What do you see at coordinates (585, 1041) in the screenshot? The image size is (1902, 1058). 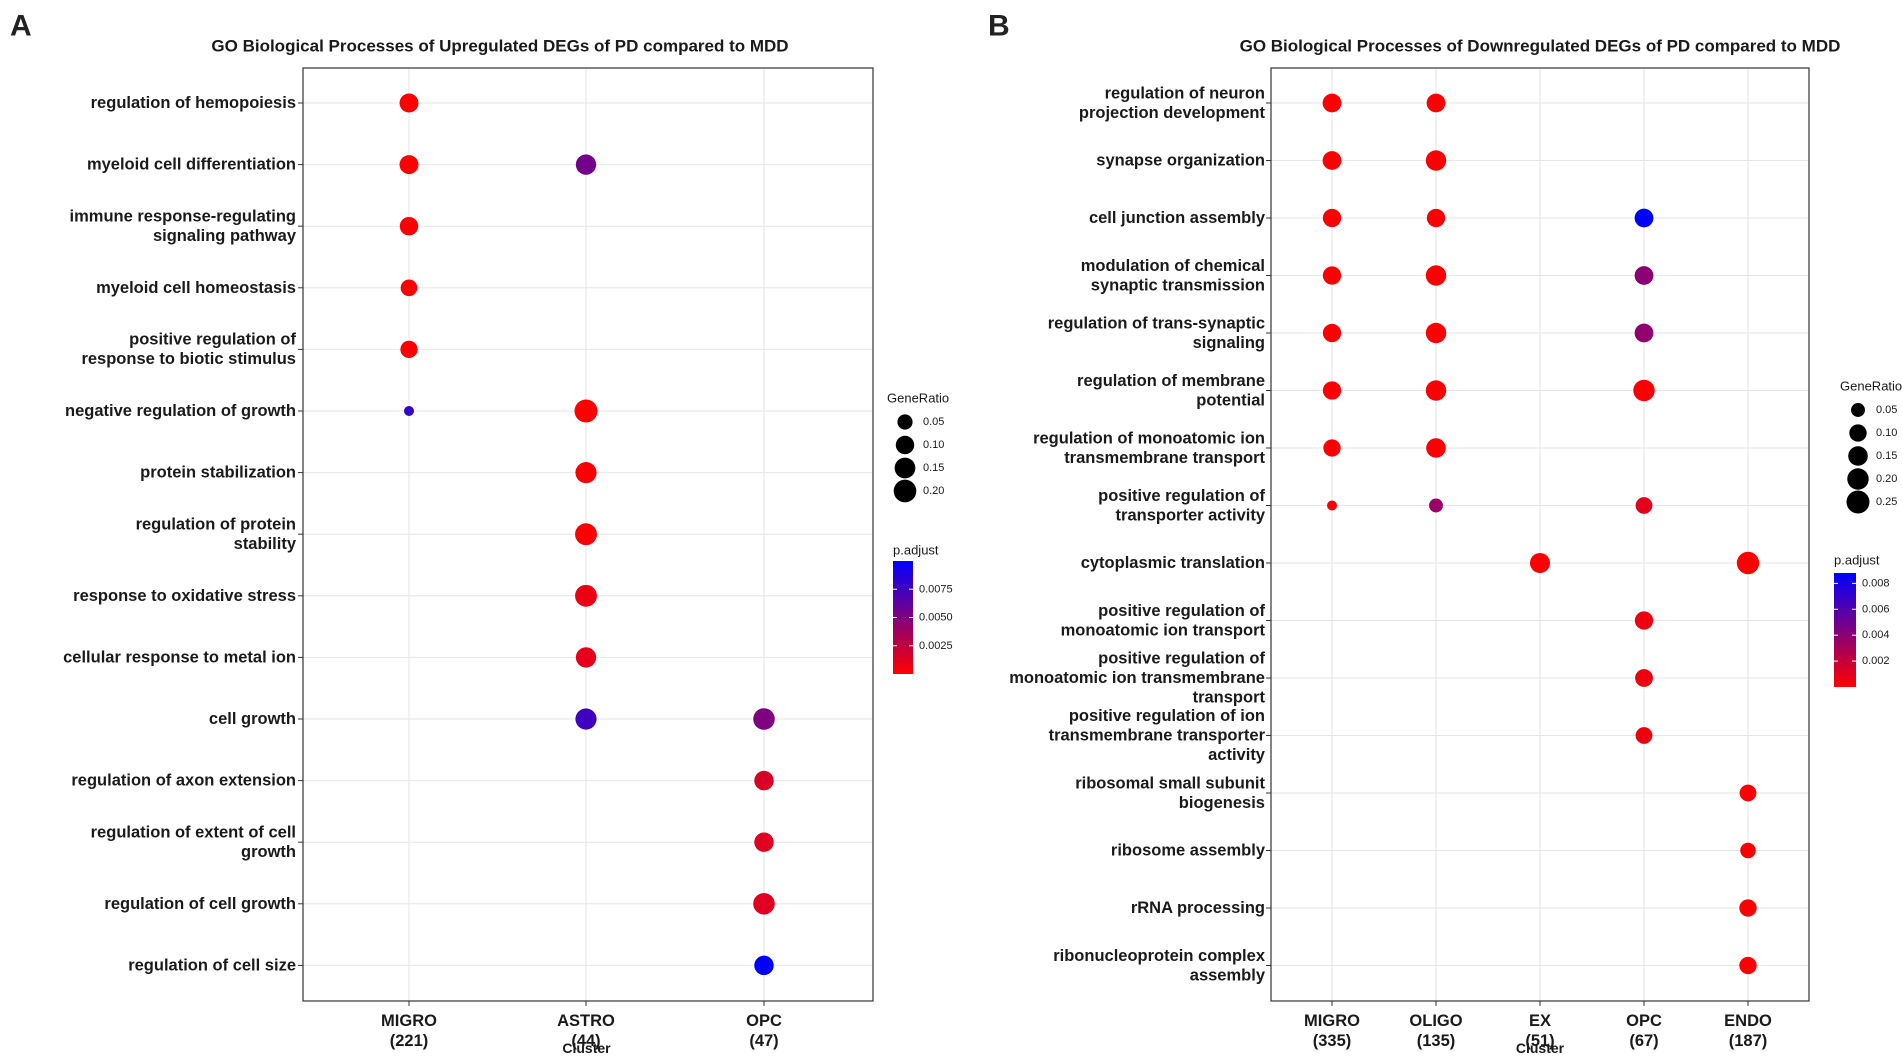 I see `x-tick-count: (44)` at bounding box center [585, 1041].